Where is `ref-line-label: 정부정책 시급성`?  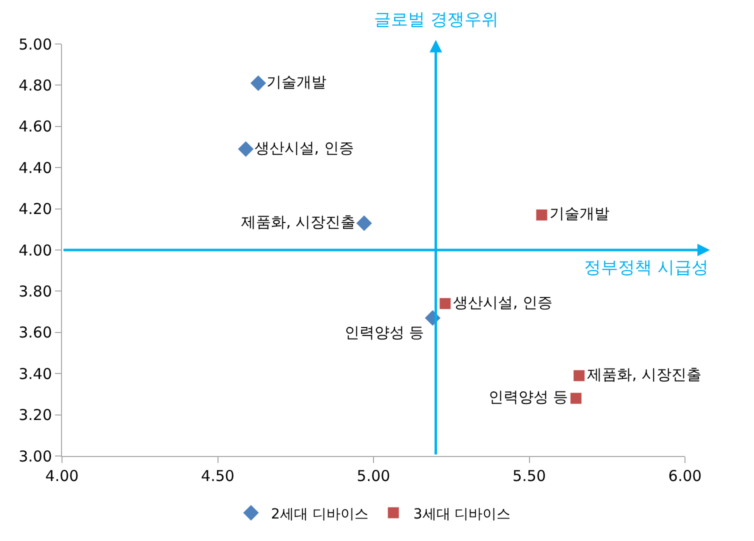
ref-line-label: 정부정책 시급성 is located at coordinates (646, 268).